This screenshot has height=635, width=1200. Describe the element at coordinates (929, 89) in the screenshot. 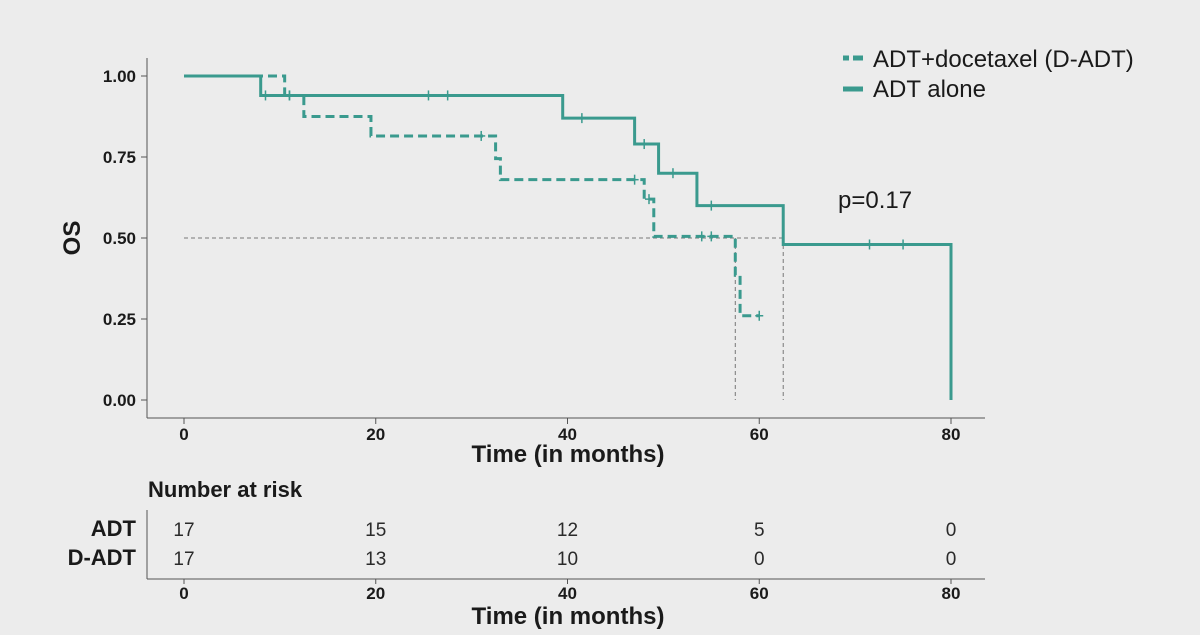

I see `legend-label-adt: ADT alone` at that location.